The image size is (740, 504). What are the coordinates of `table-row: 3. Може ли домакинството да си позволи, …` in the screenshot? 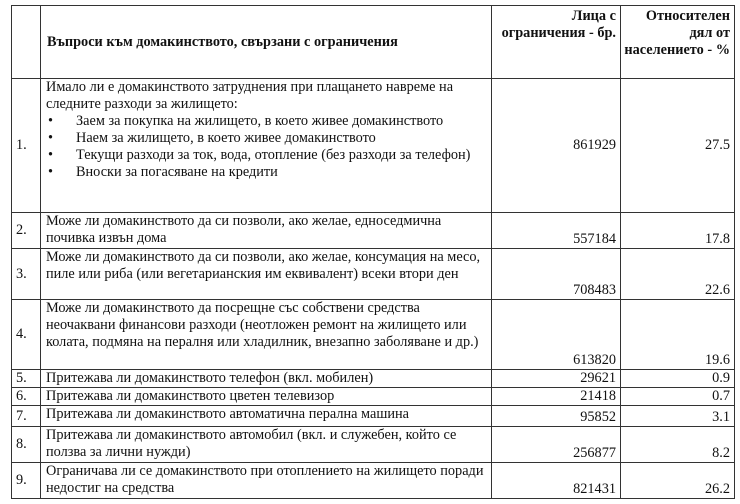 It's located at (373, 274).